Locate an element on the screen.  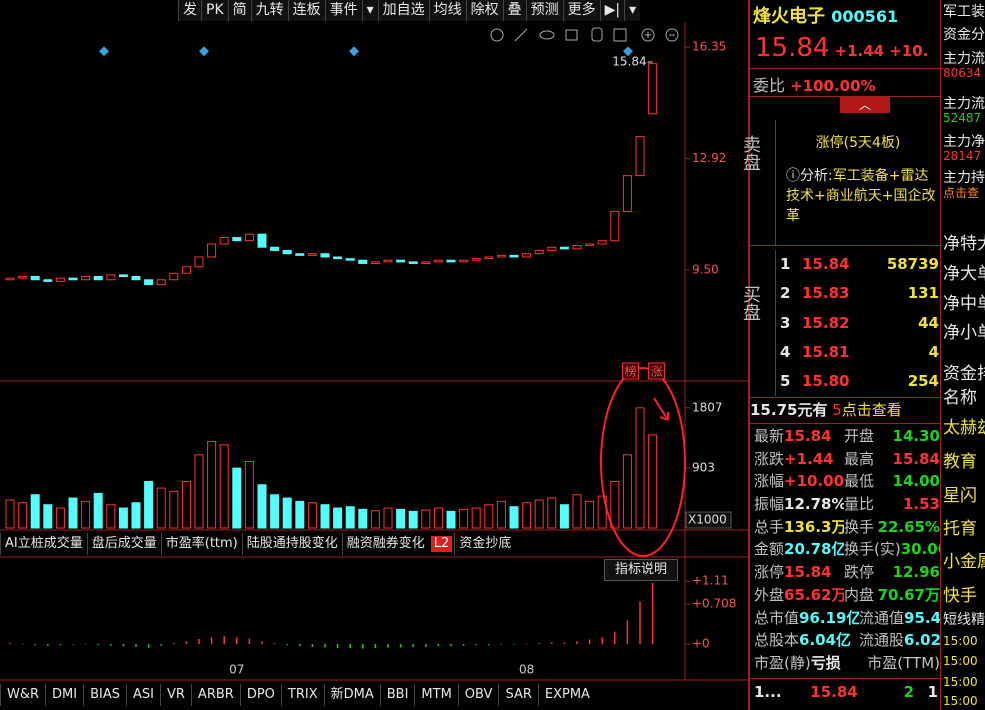
bottom-tab: BIAS is located at coordinates (104, 695).